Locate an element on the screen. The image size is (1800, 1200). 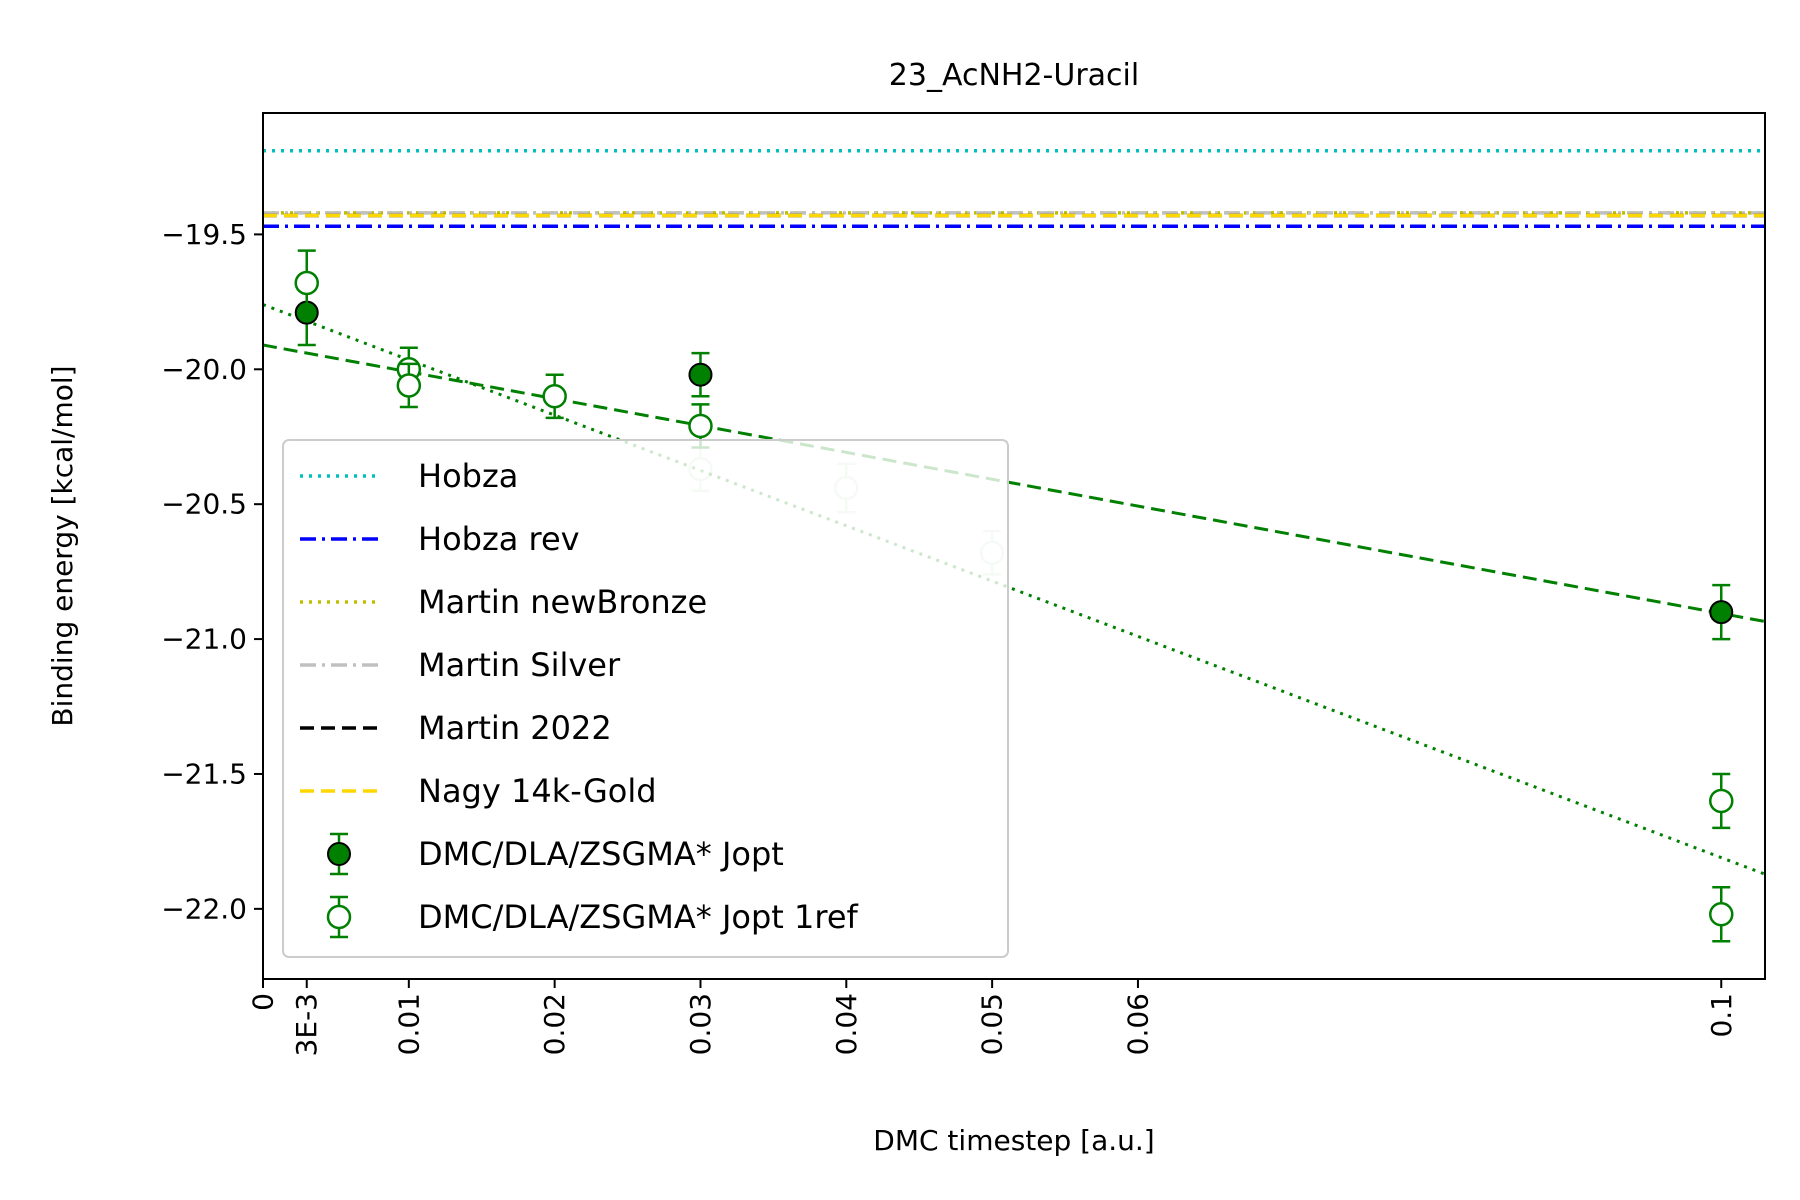
legend-label: Nagy 14k-Gold is located at coordinates (537, 791).